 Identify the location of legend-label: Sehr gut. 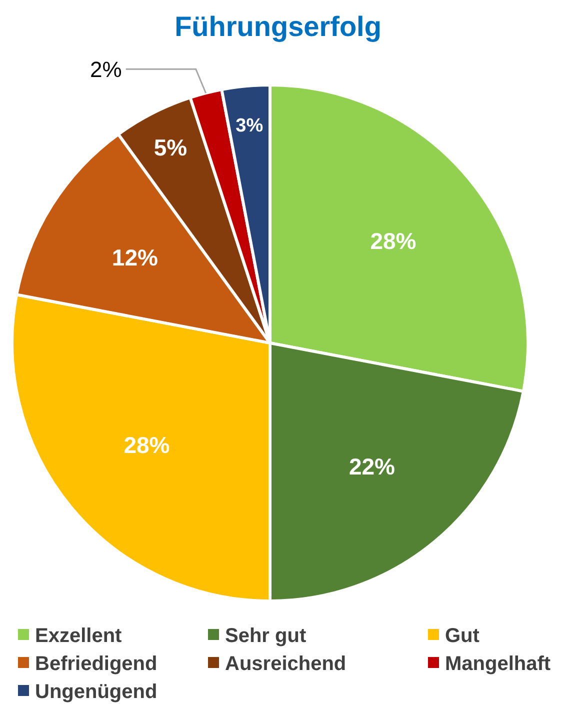
(265, 636).